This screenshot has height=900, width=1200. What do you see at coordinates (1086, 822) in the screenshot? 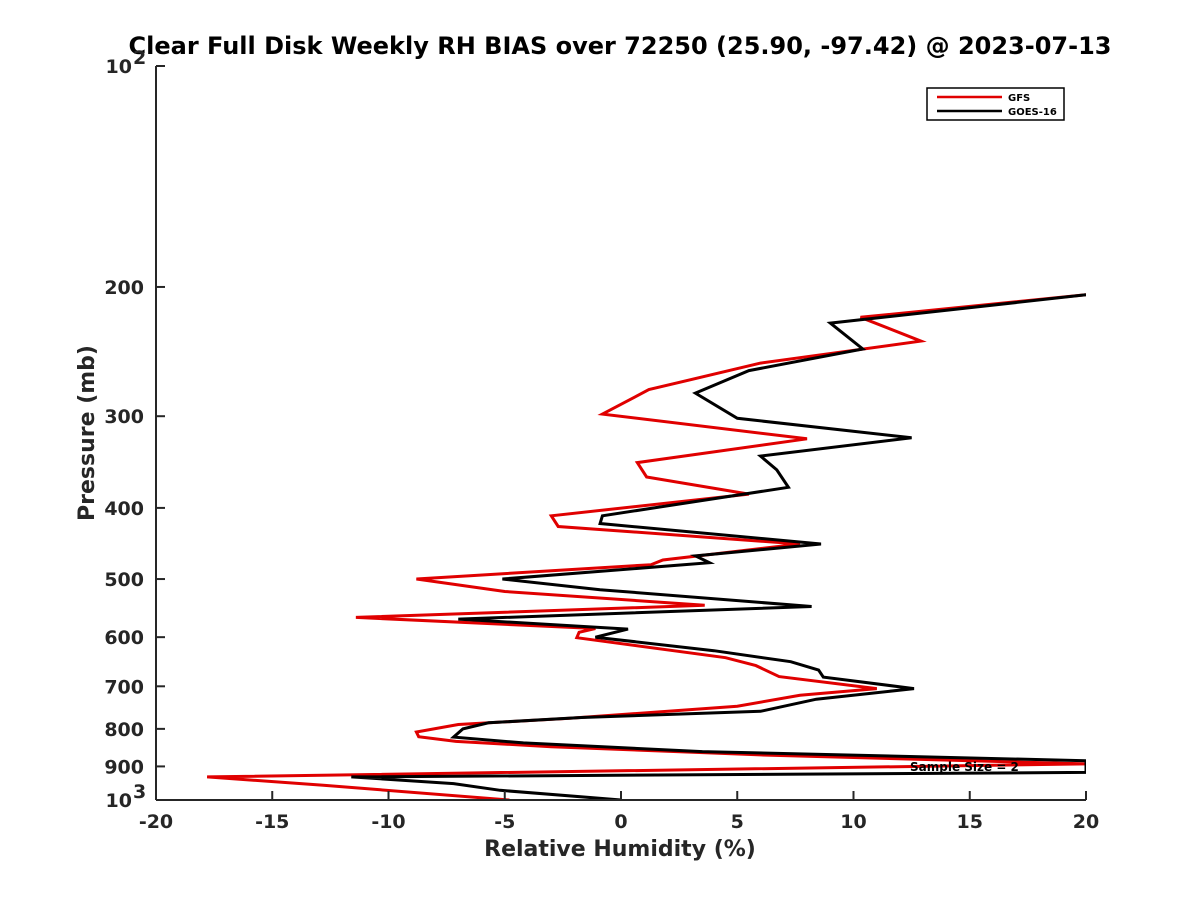
I see `x-tick-label: 20` at bounding box center [1086, 822].